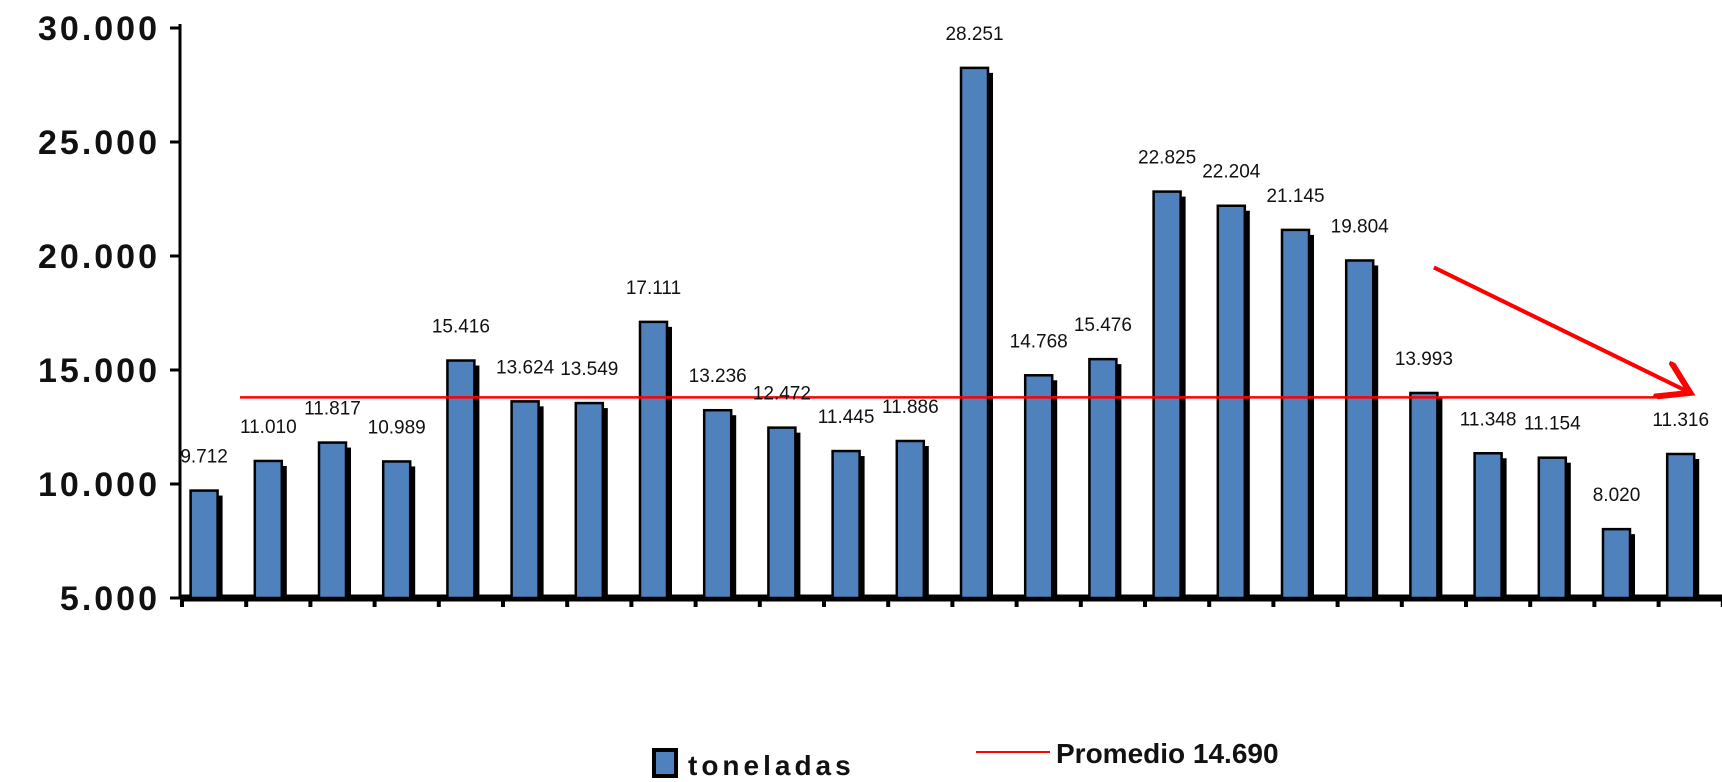 This screenshot has width=1722, height=782. I want to click on data-label: 13.236, so click(718, 376).